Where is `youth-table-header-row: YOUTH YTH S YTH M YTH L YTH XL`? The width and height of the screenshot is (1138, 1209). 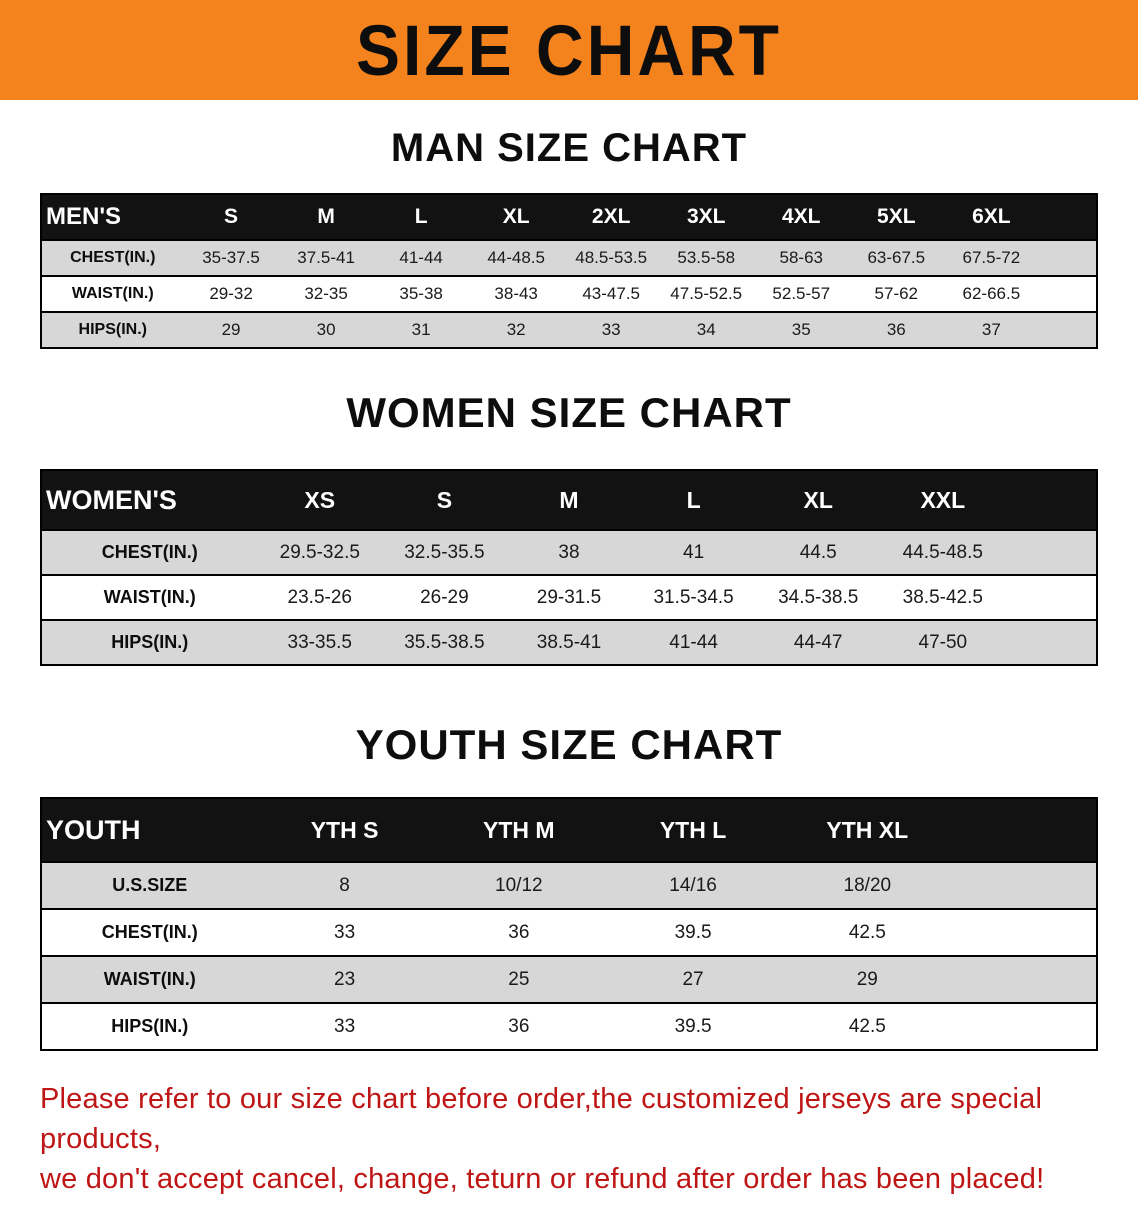 youth-table-header-row: YOUTH YTH S YTH M YTH L YTH XL is located at coordinates (569, 830).